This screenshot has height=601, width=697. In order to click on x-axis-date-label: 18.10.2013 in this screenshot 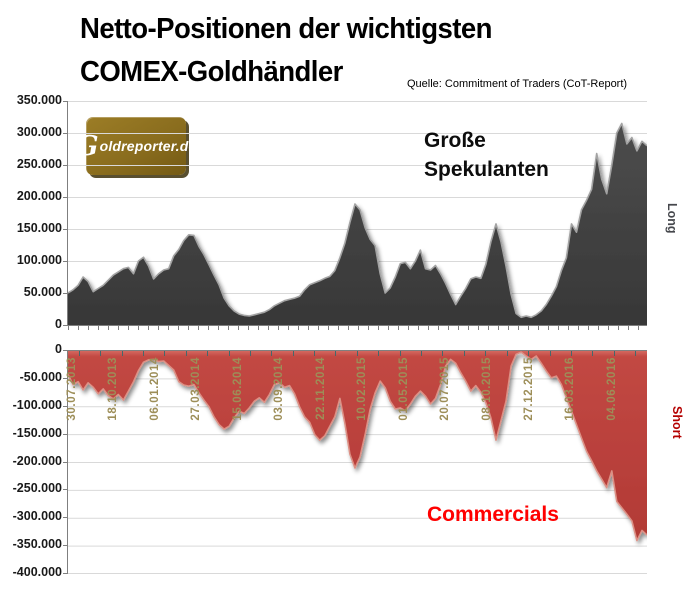, I will do `click(113, 389)`.